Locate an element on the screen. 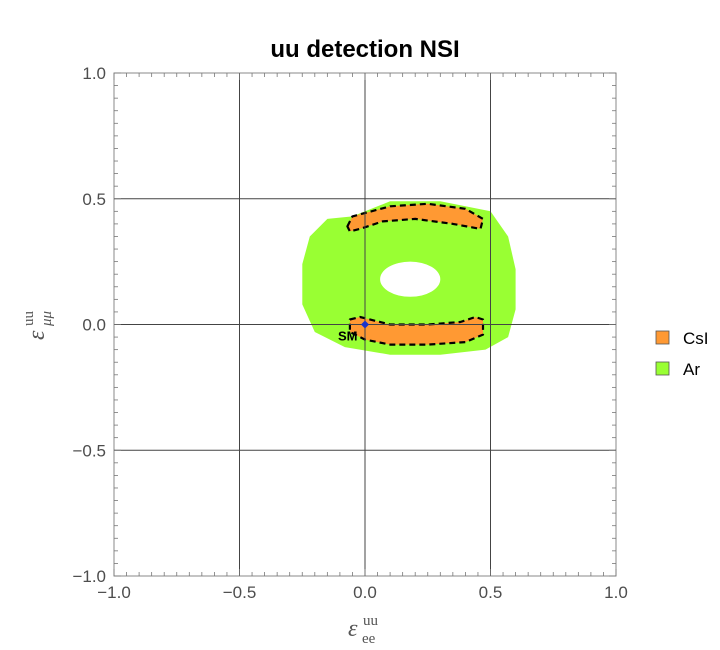 The height and width of the screenshot is (650, 720). x-axis-label-sup: uu is located at coordinates (371, 621).